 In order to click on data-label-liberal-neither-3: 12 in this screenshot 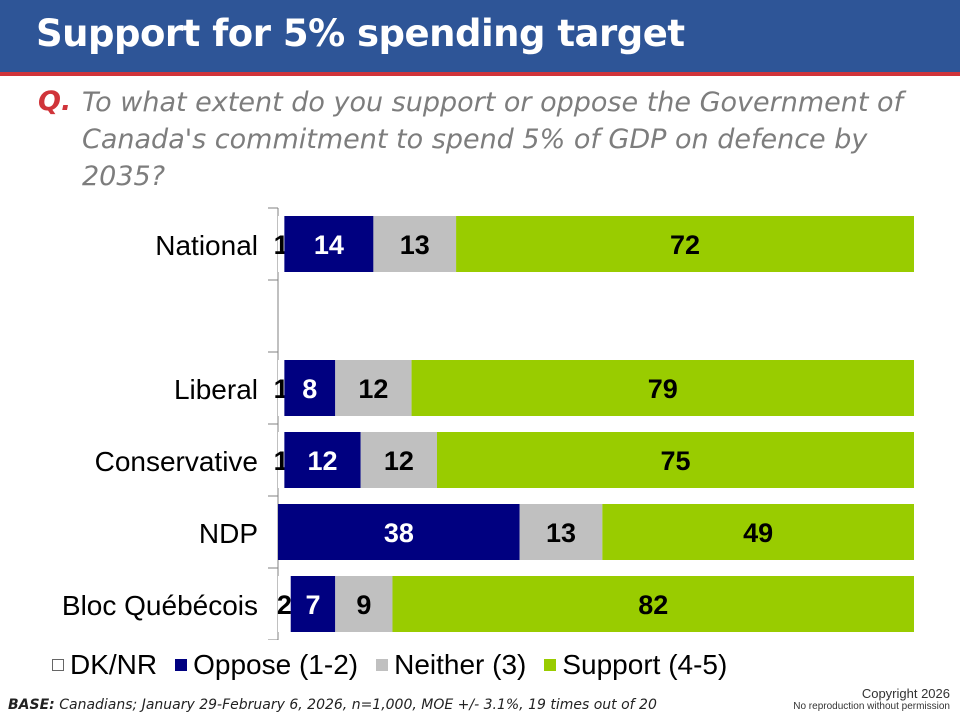, I will do `click(373, 389)`.